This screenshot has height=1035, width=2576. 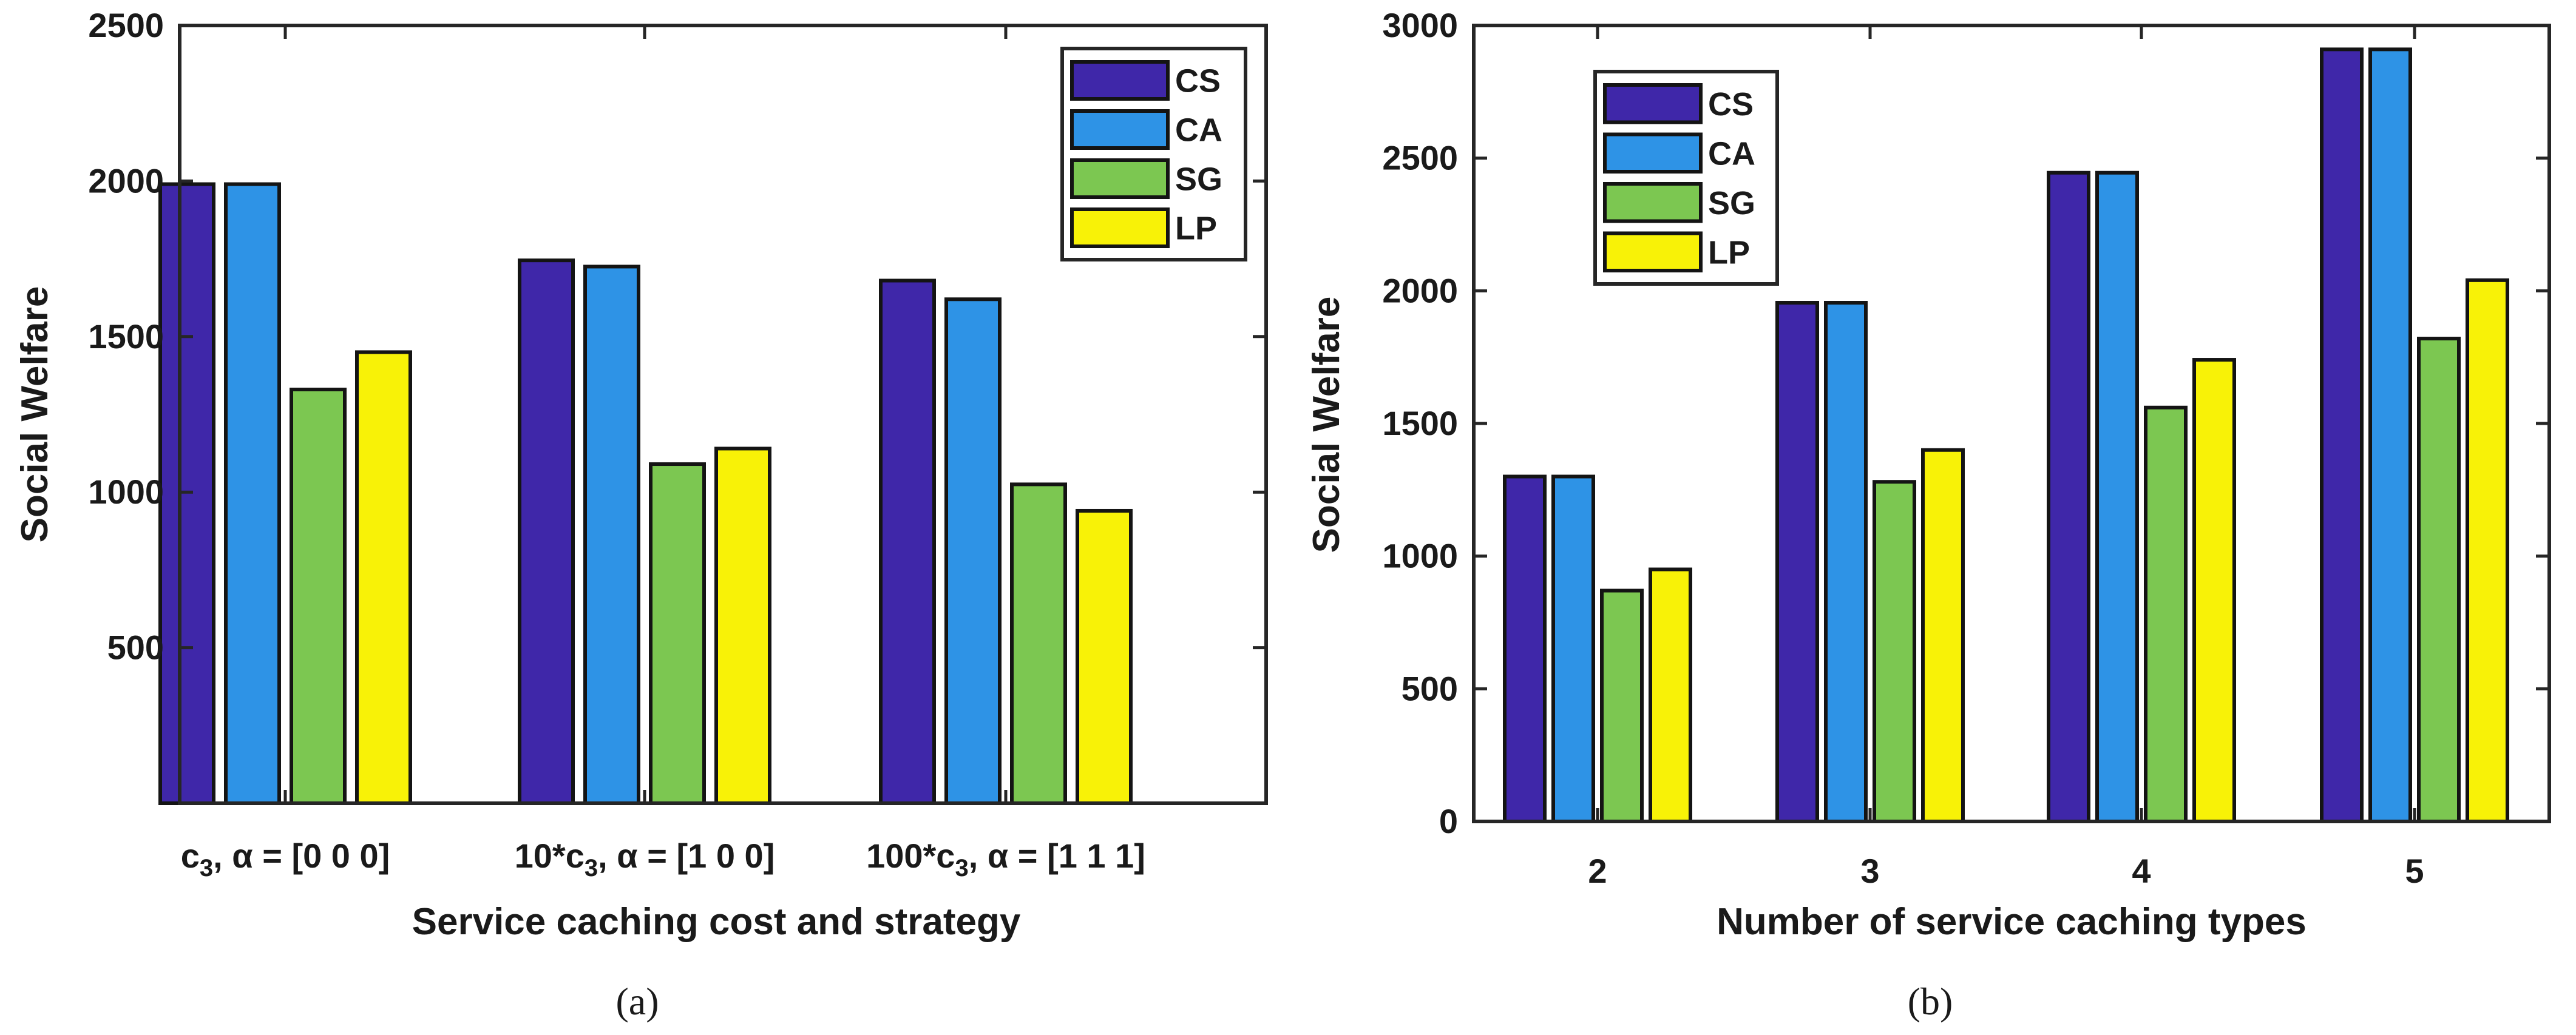 I want to click on legend-label-b-ca: CA, so click(x=1732, y=153).